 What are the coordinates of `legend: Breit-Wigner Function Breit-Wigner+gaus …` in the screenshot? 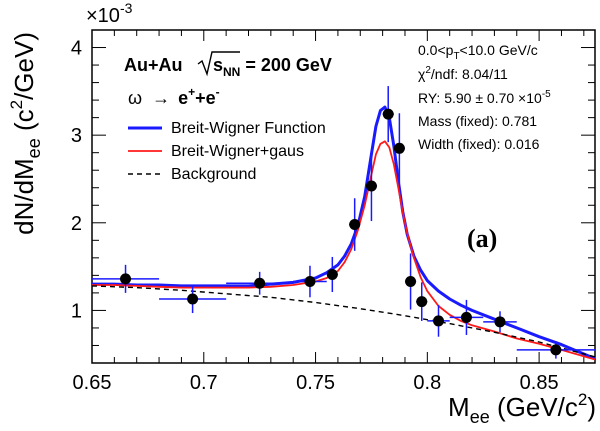 It's located at (227, 151).